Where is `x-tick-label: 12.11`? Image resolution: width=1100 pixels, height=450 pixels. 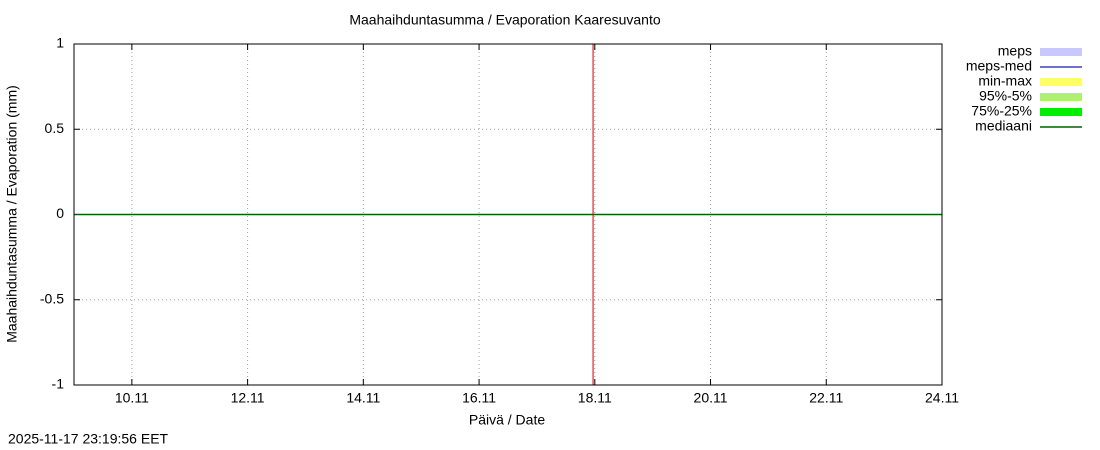 x-tick-label: 12.11 is located at coordinates (248, 398).